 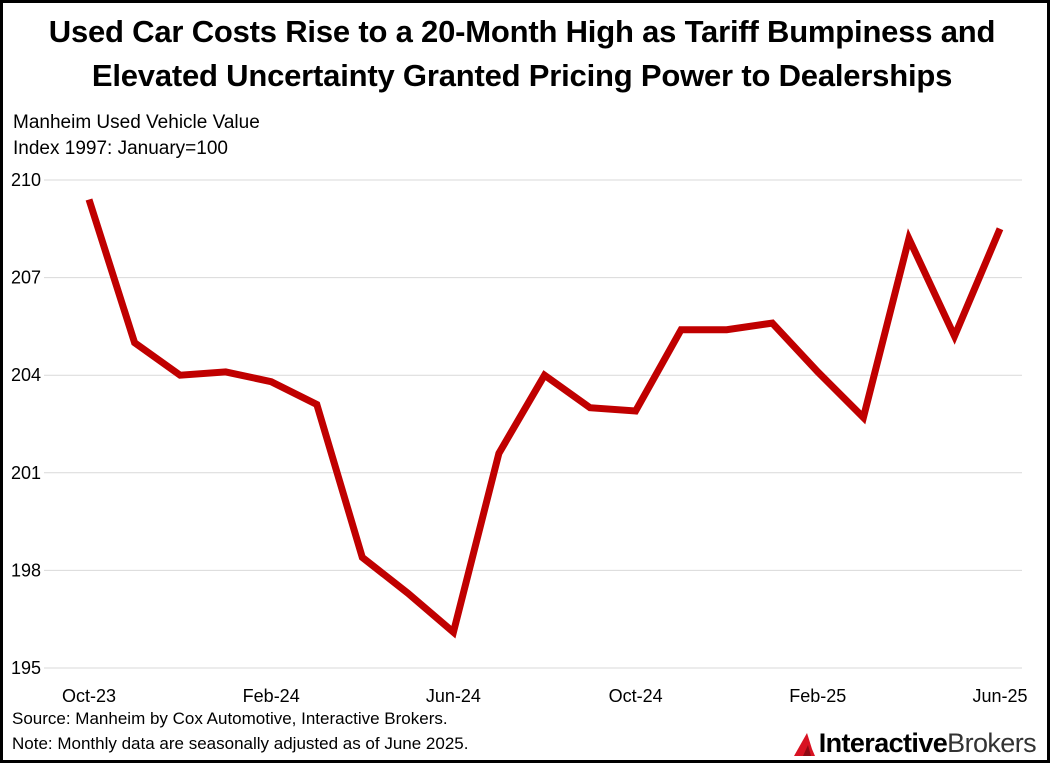 What do you see at coordinates (991, 742) in the screenshot?
I see `brand-name-part-2: Brokers` at bounding box center [991, 742].